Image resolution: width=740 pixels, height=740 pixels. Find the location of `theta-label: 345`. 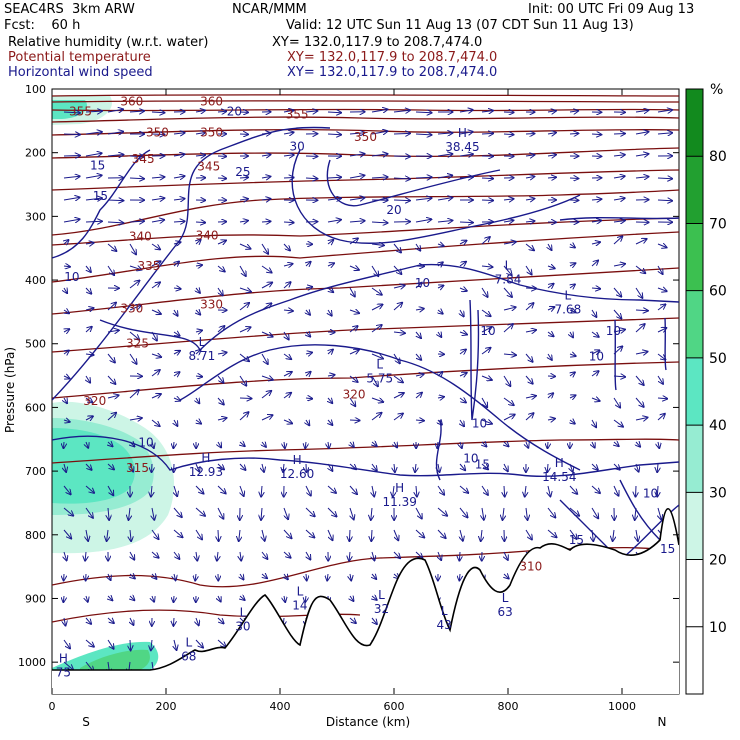

theta-label: 345 is located at coordinates (143, 159).